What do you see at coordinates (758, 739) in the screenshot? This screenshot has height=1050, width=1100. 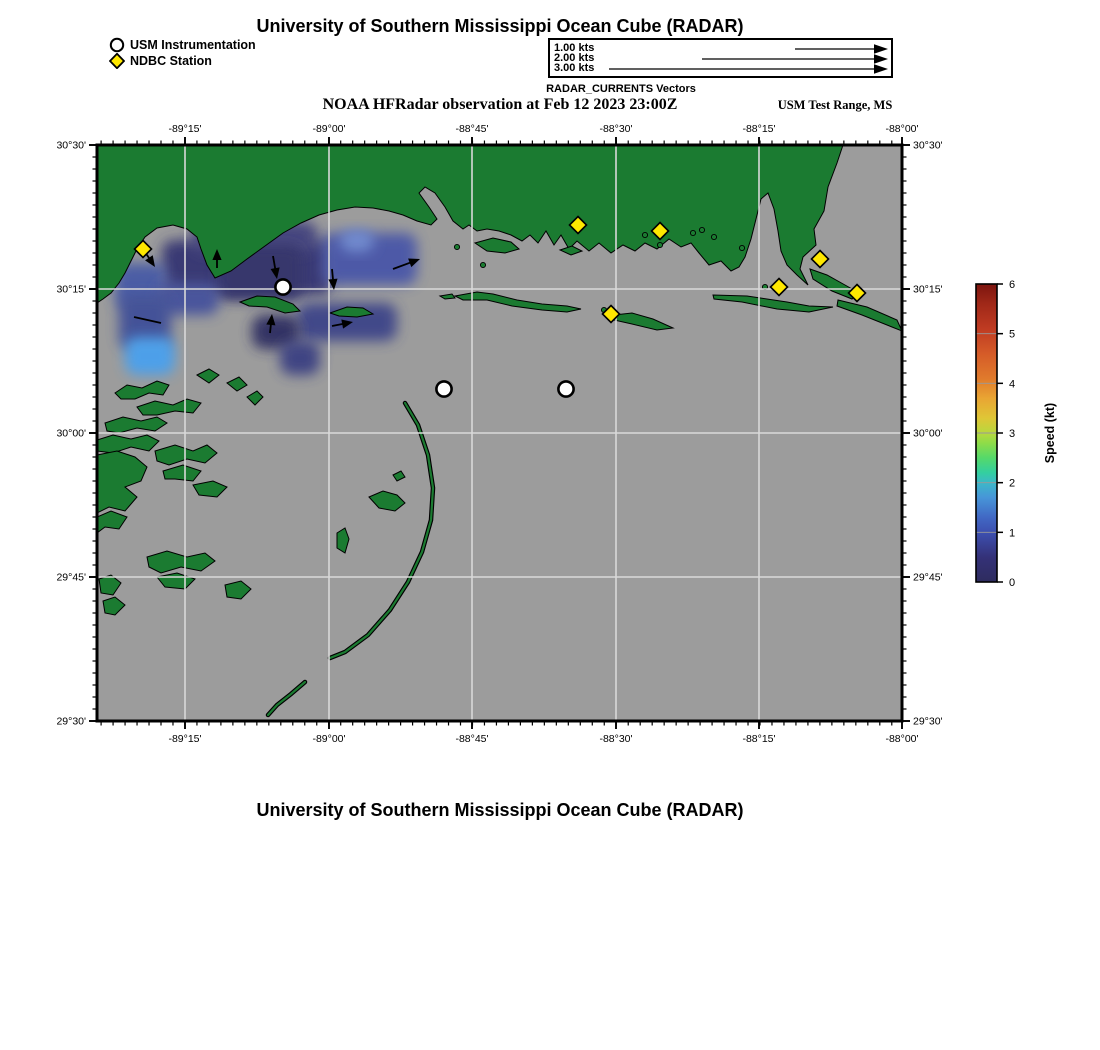 I see `x-axis-label-bottom: -88°15'` at bounding box center [758, 739].